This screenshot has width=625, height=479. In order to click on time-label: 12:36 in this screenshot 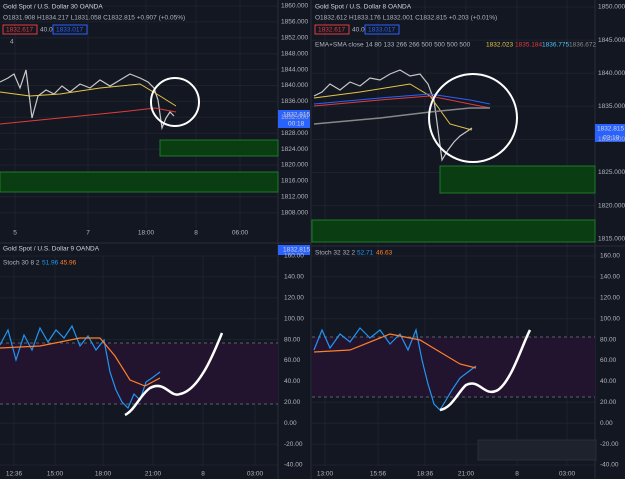, I will do `click(14, 474)`.